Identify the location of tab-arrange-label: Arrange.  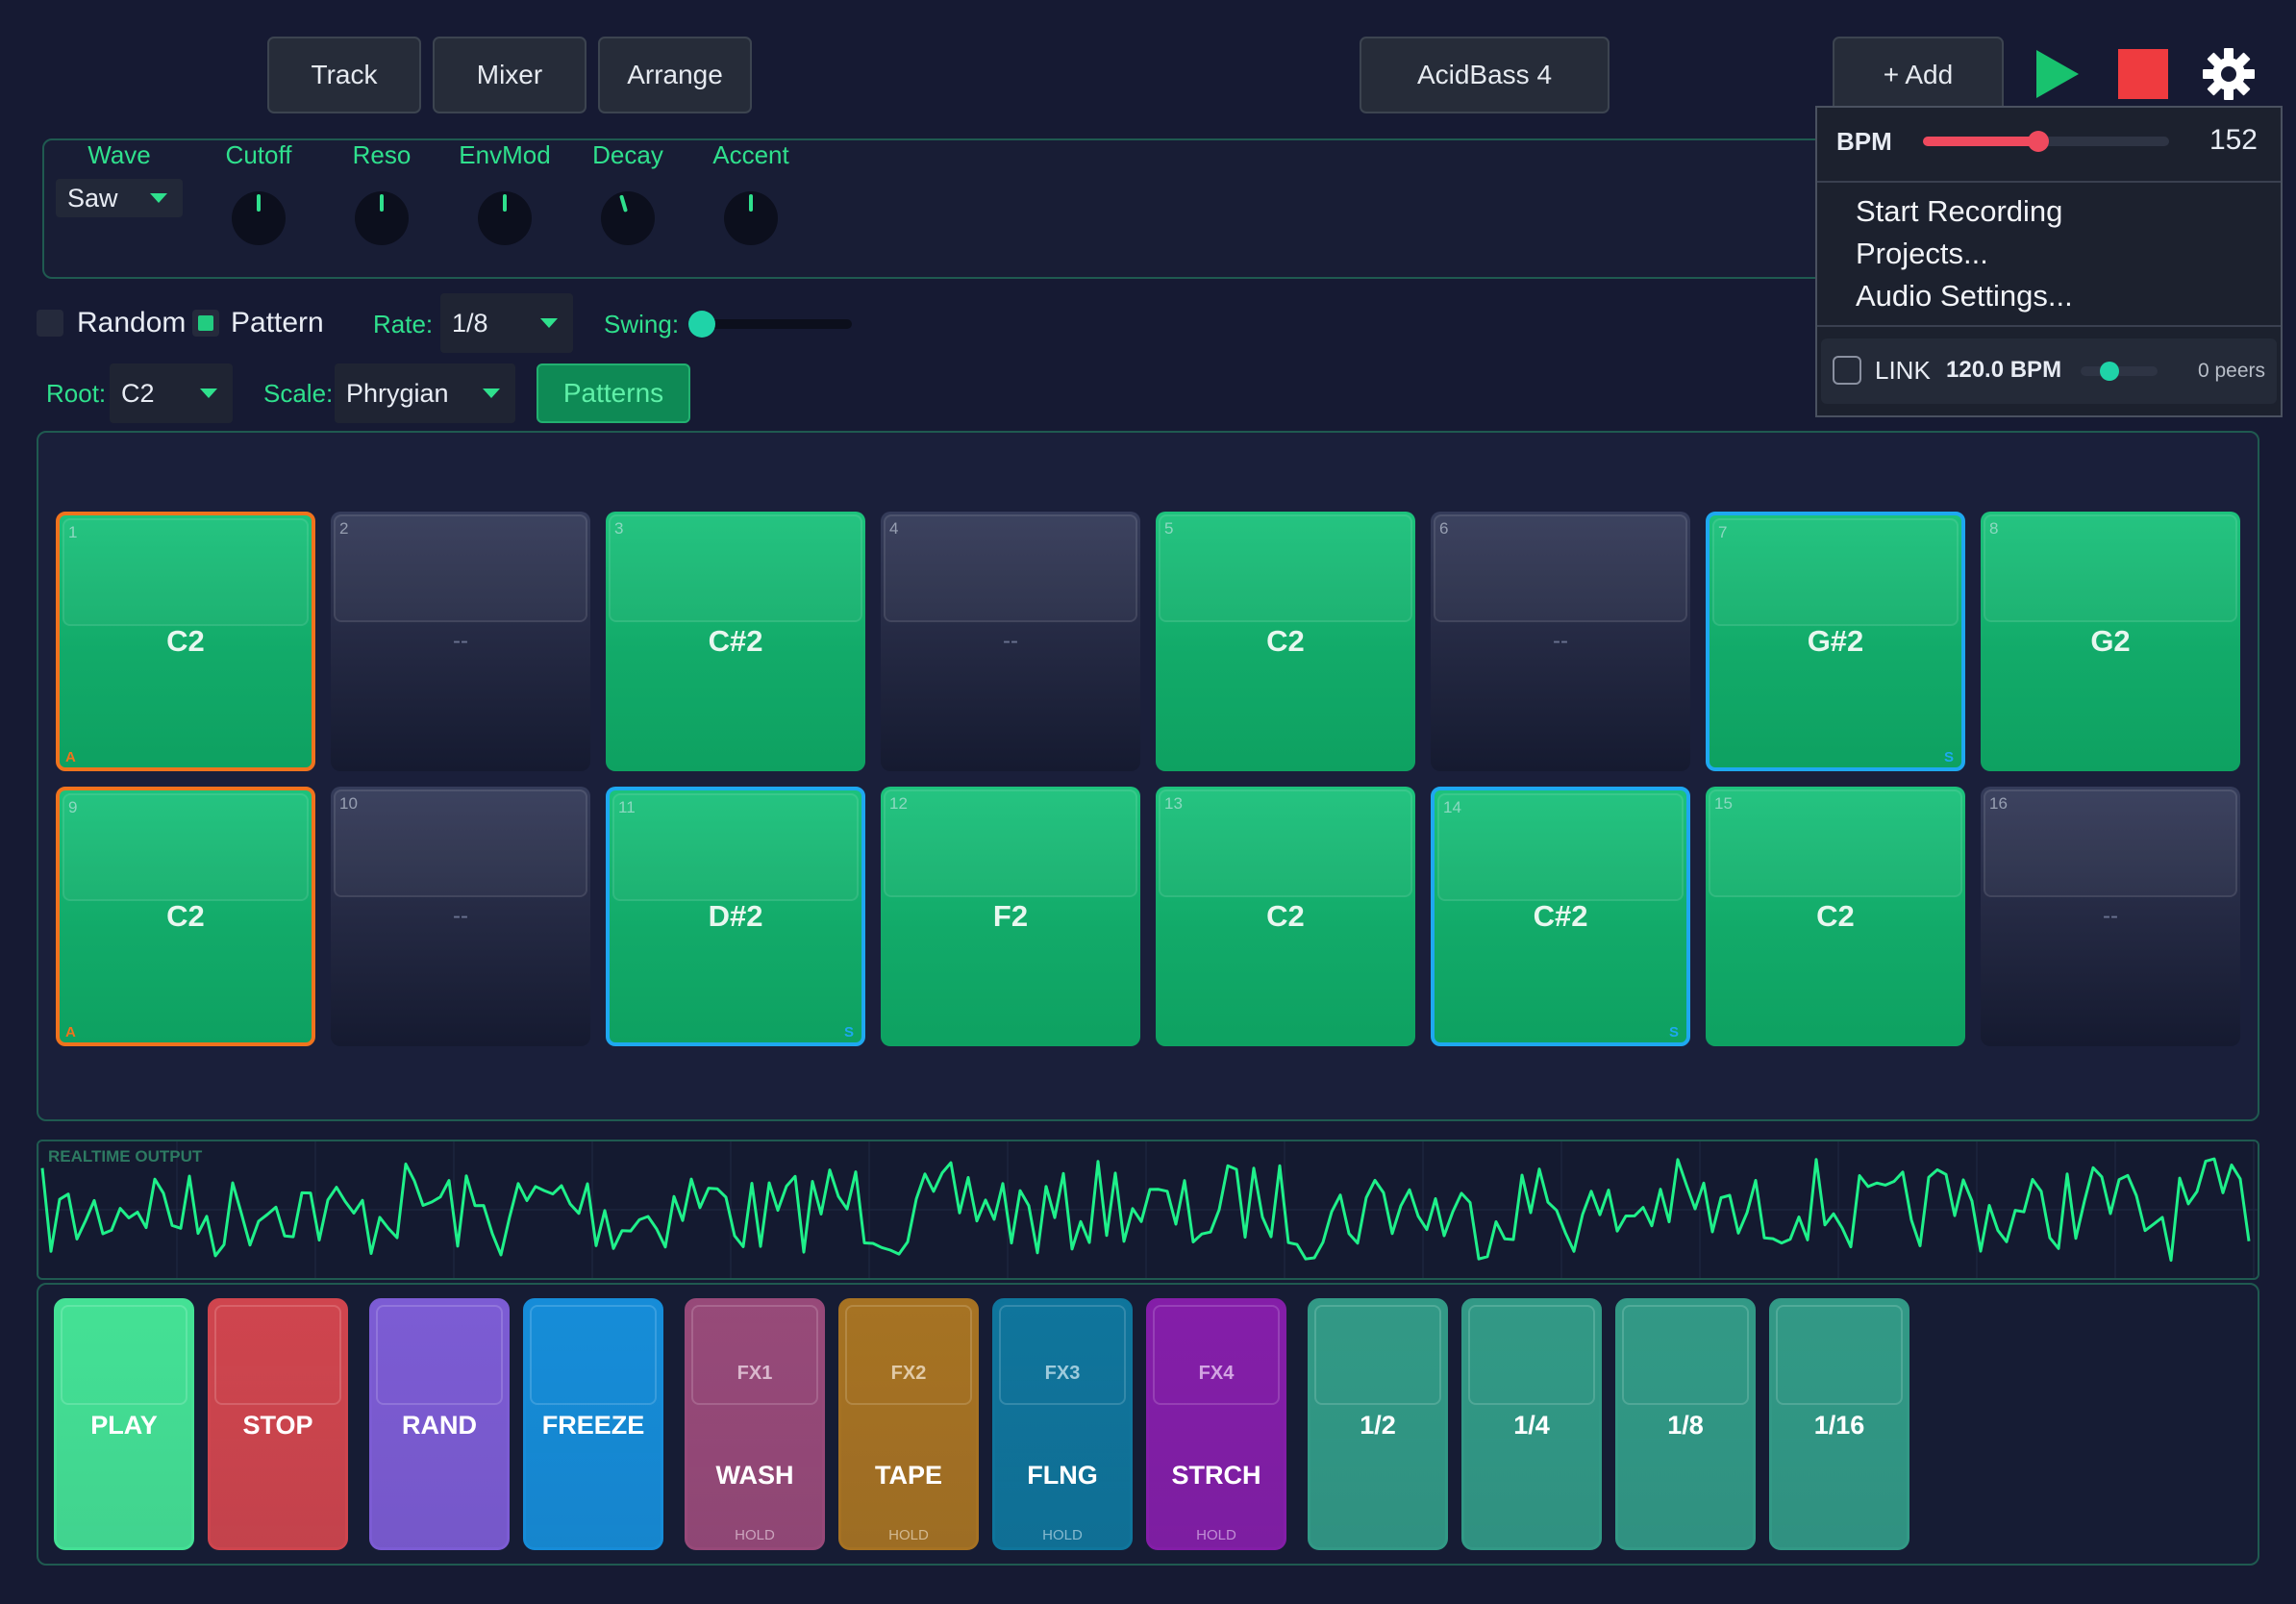
(675, 74).